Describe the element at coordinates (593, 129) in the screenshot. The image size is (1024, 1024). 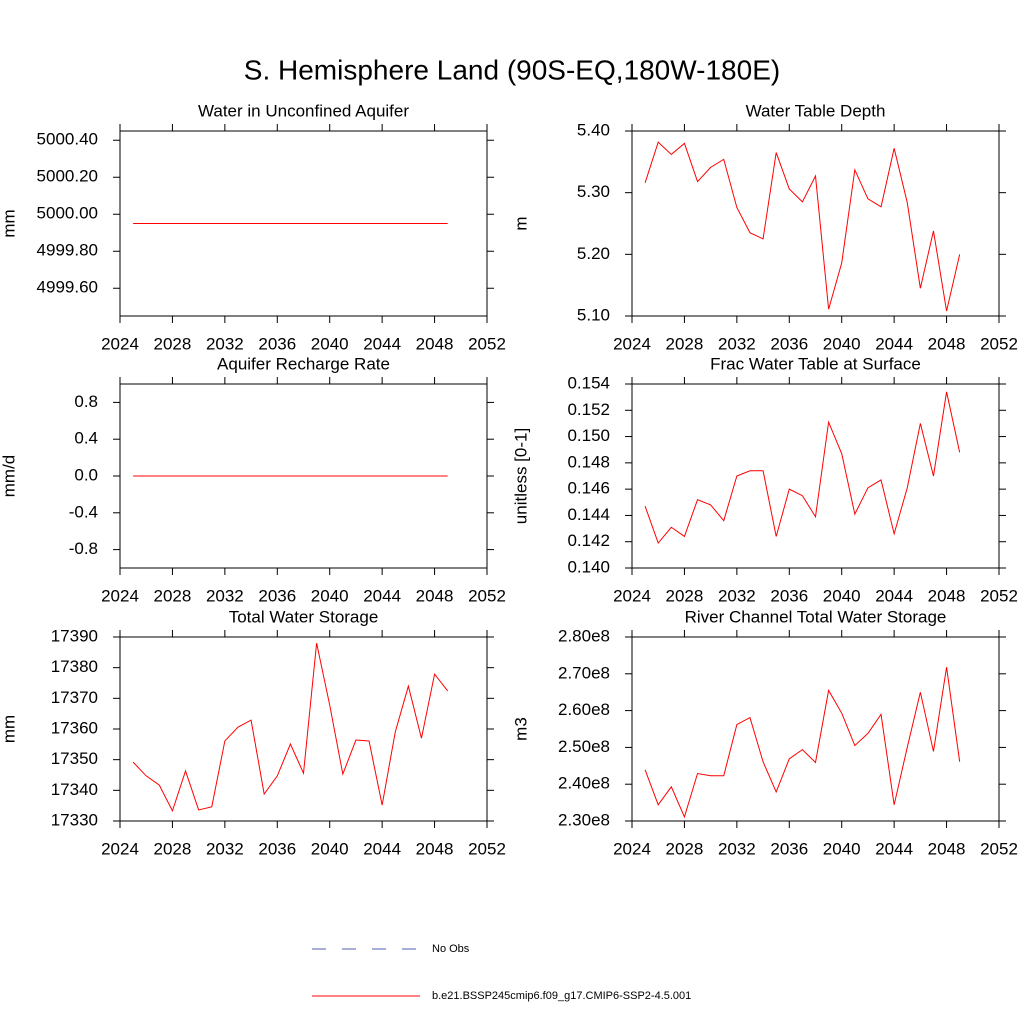
I see `y-tick-label: 5.40` at that location.